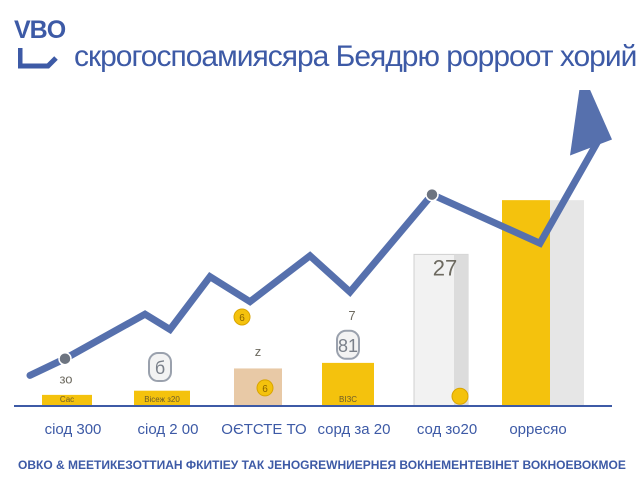  What do you see at coordinates (445, 267) in the screenshot?
I see `annotation-label: 27` at bounding box center [445, 267].